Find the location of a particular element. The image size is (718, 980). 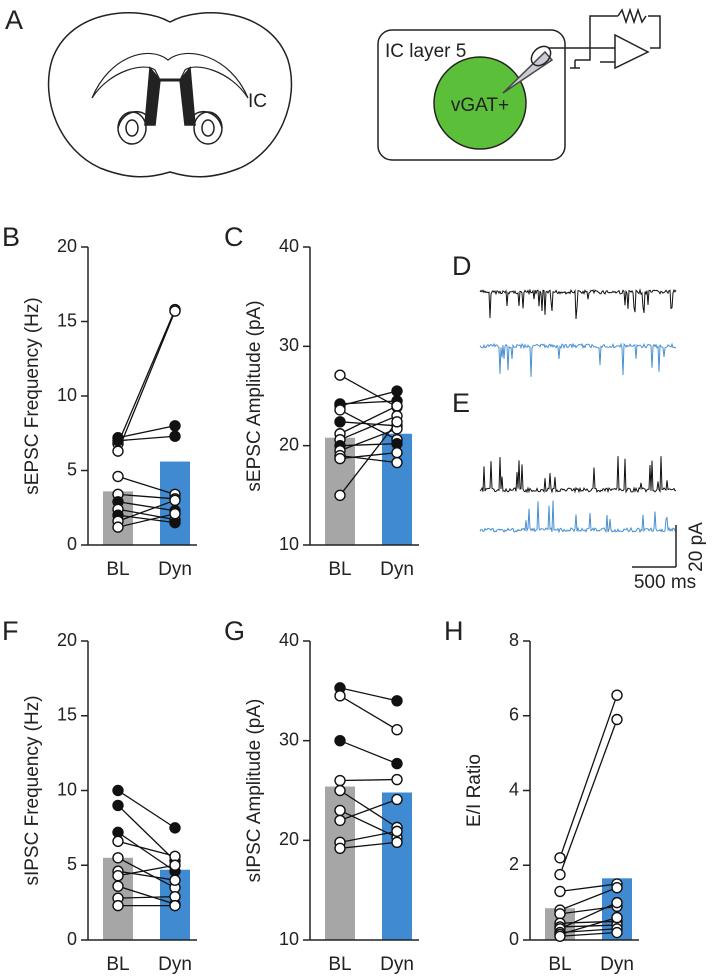

y-axis-label: sEPSC Amplitude (pA) is located at coordinates (254, 395).